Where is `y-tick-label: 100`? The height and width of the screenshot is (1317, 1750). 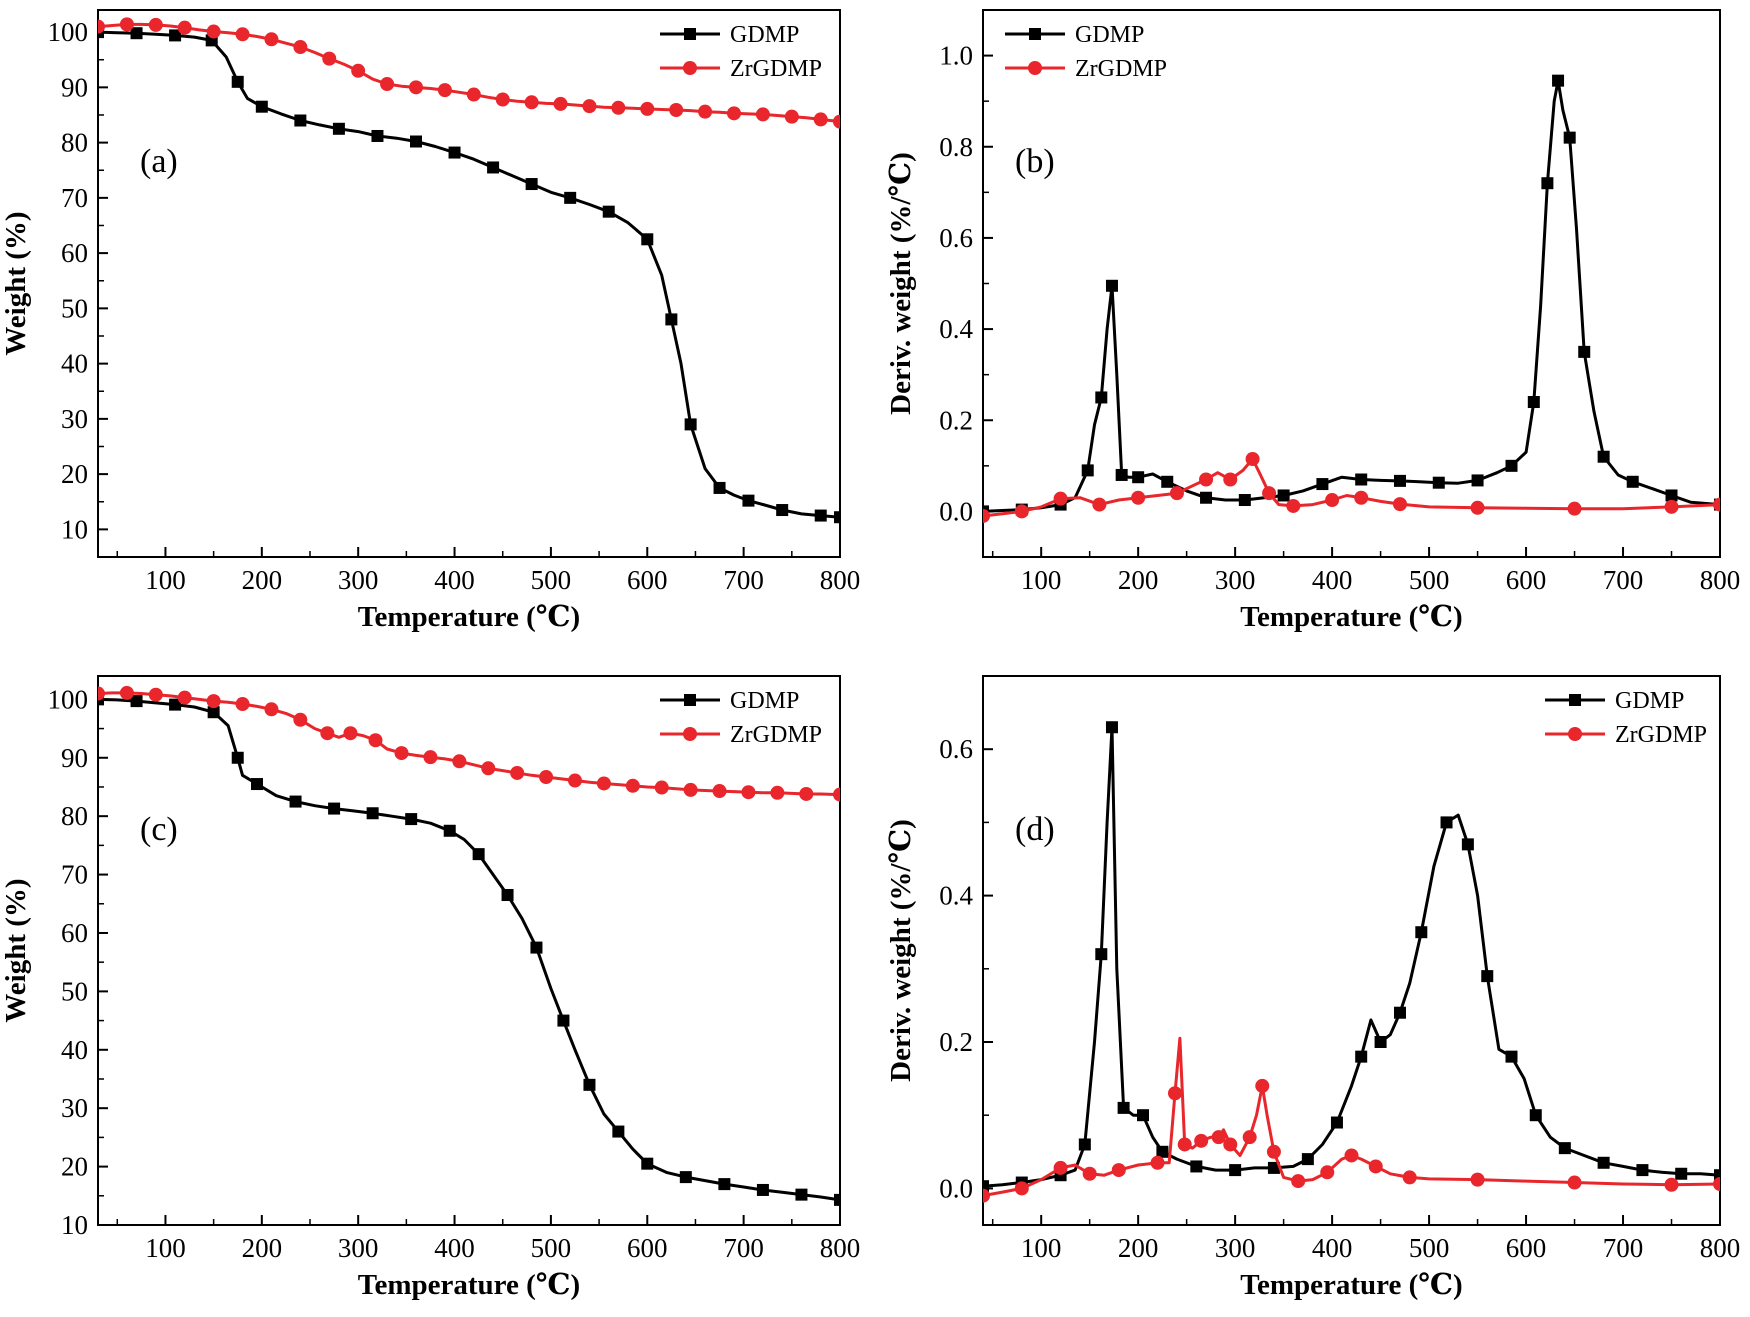 y-tick-label: 100 is located at coordinates (68, 32).